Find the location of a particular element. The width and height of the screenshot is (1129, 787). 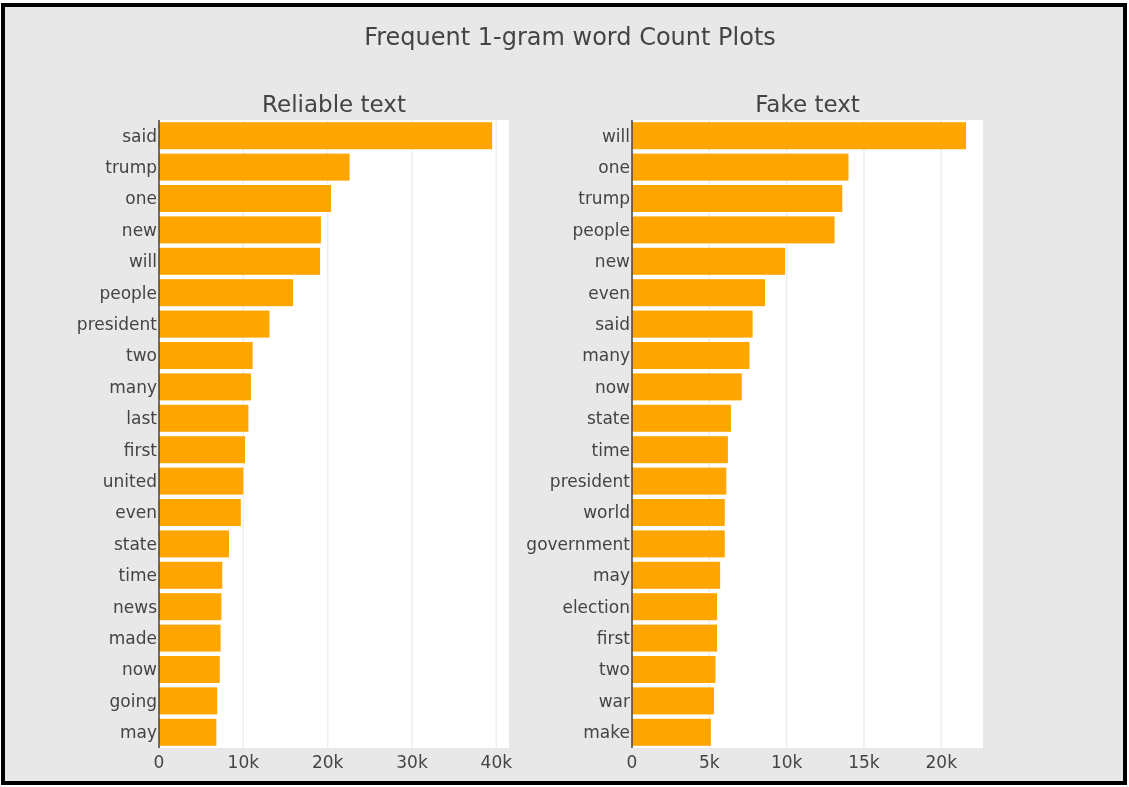

chart-title: Reliable text is located at coordinates (334, 104).